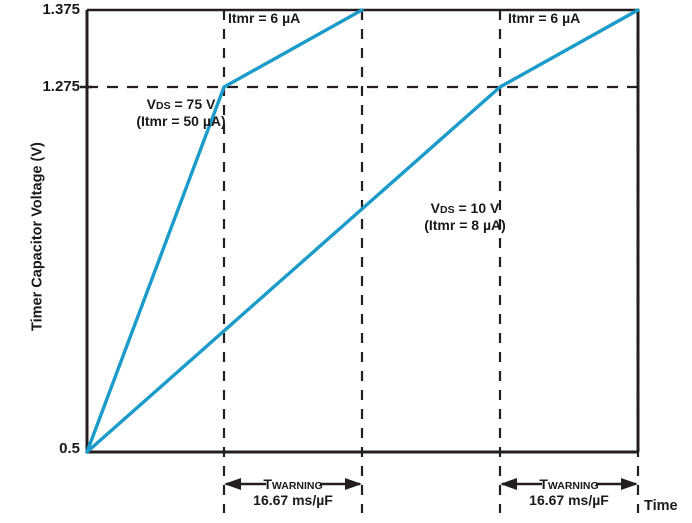 The height and width of the screenshot is (523, 692). Describe the element at coordinates (661, 506) in the screenshot. I see `x-axis-title: Time` at that location.